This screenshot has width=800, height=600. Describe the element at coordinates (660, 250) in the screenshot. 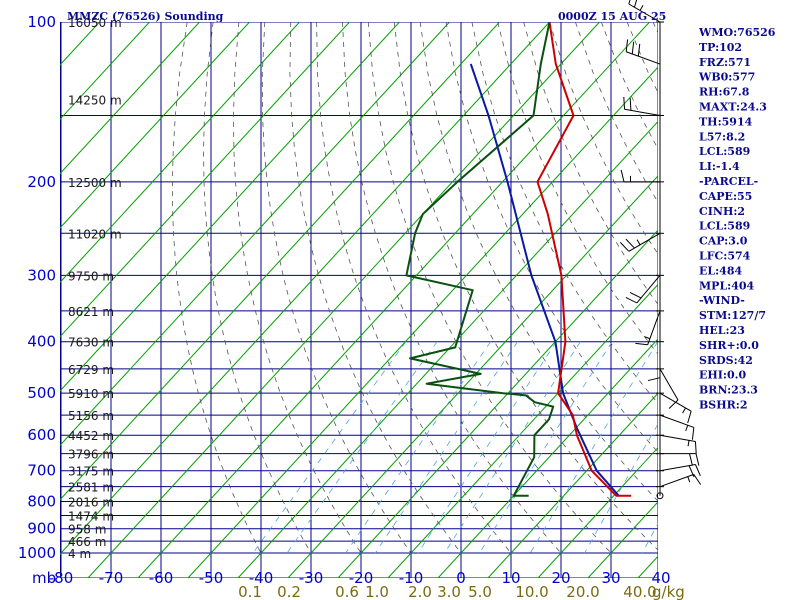

I see `wind-profile` at that location.